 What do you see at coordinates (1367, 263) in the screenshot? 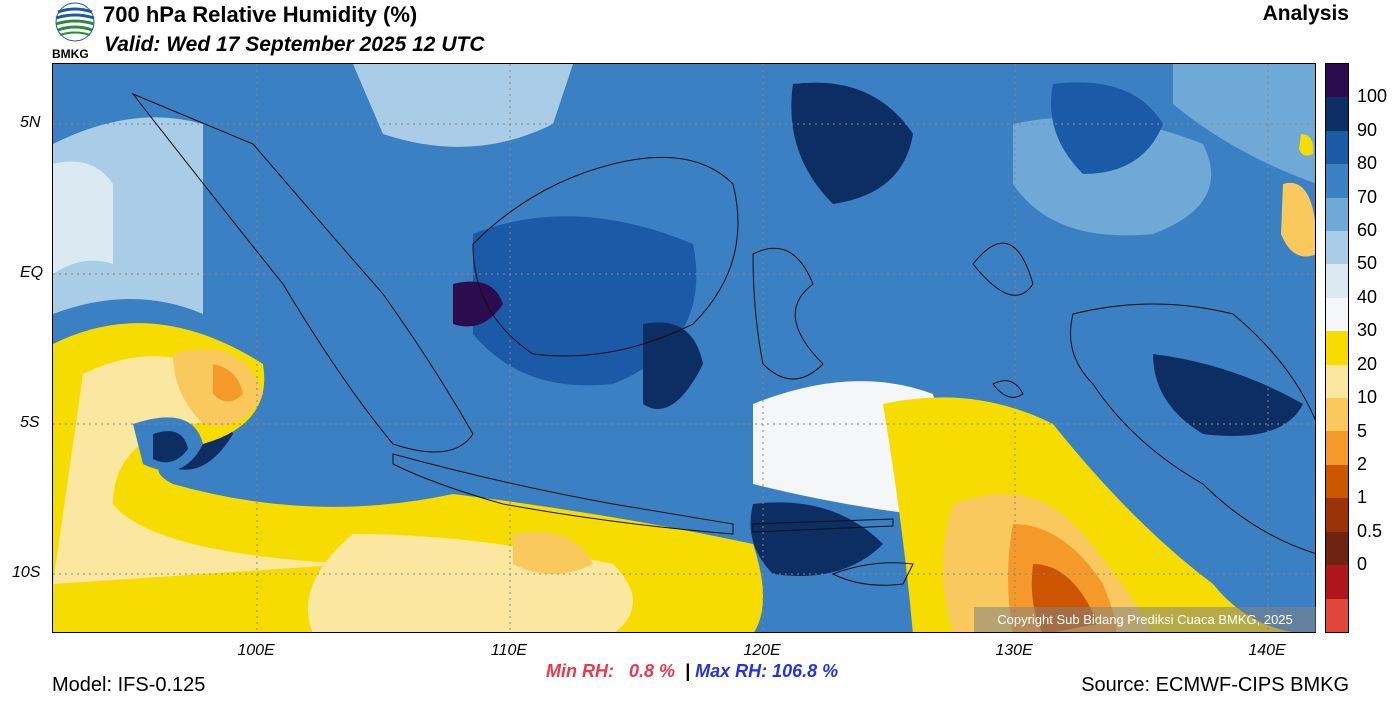
I see `colorbar-label: 50` at bounding box center [1367, 263].